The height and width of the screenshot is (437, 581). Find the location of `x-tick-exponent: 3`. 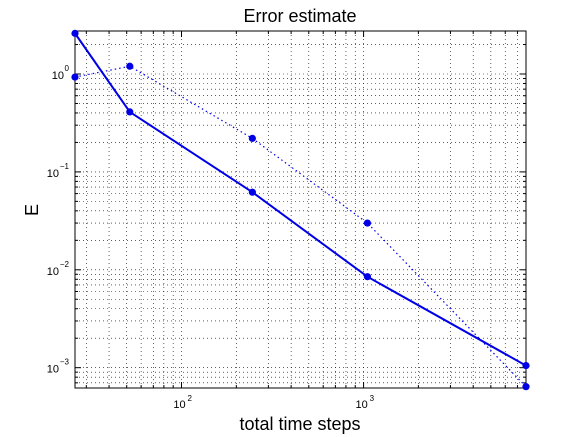

x-tick-exponent: 3 is located at coordinates (372, 398).